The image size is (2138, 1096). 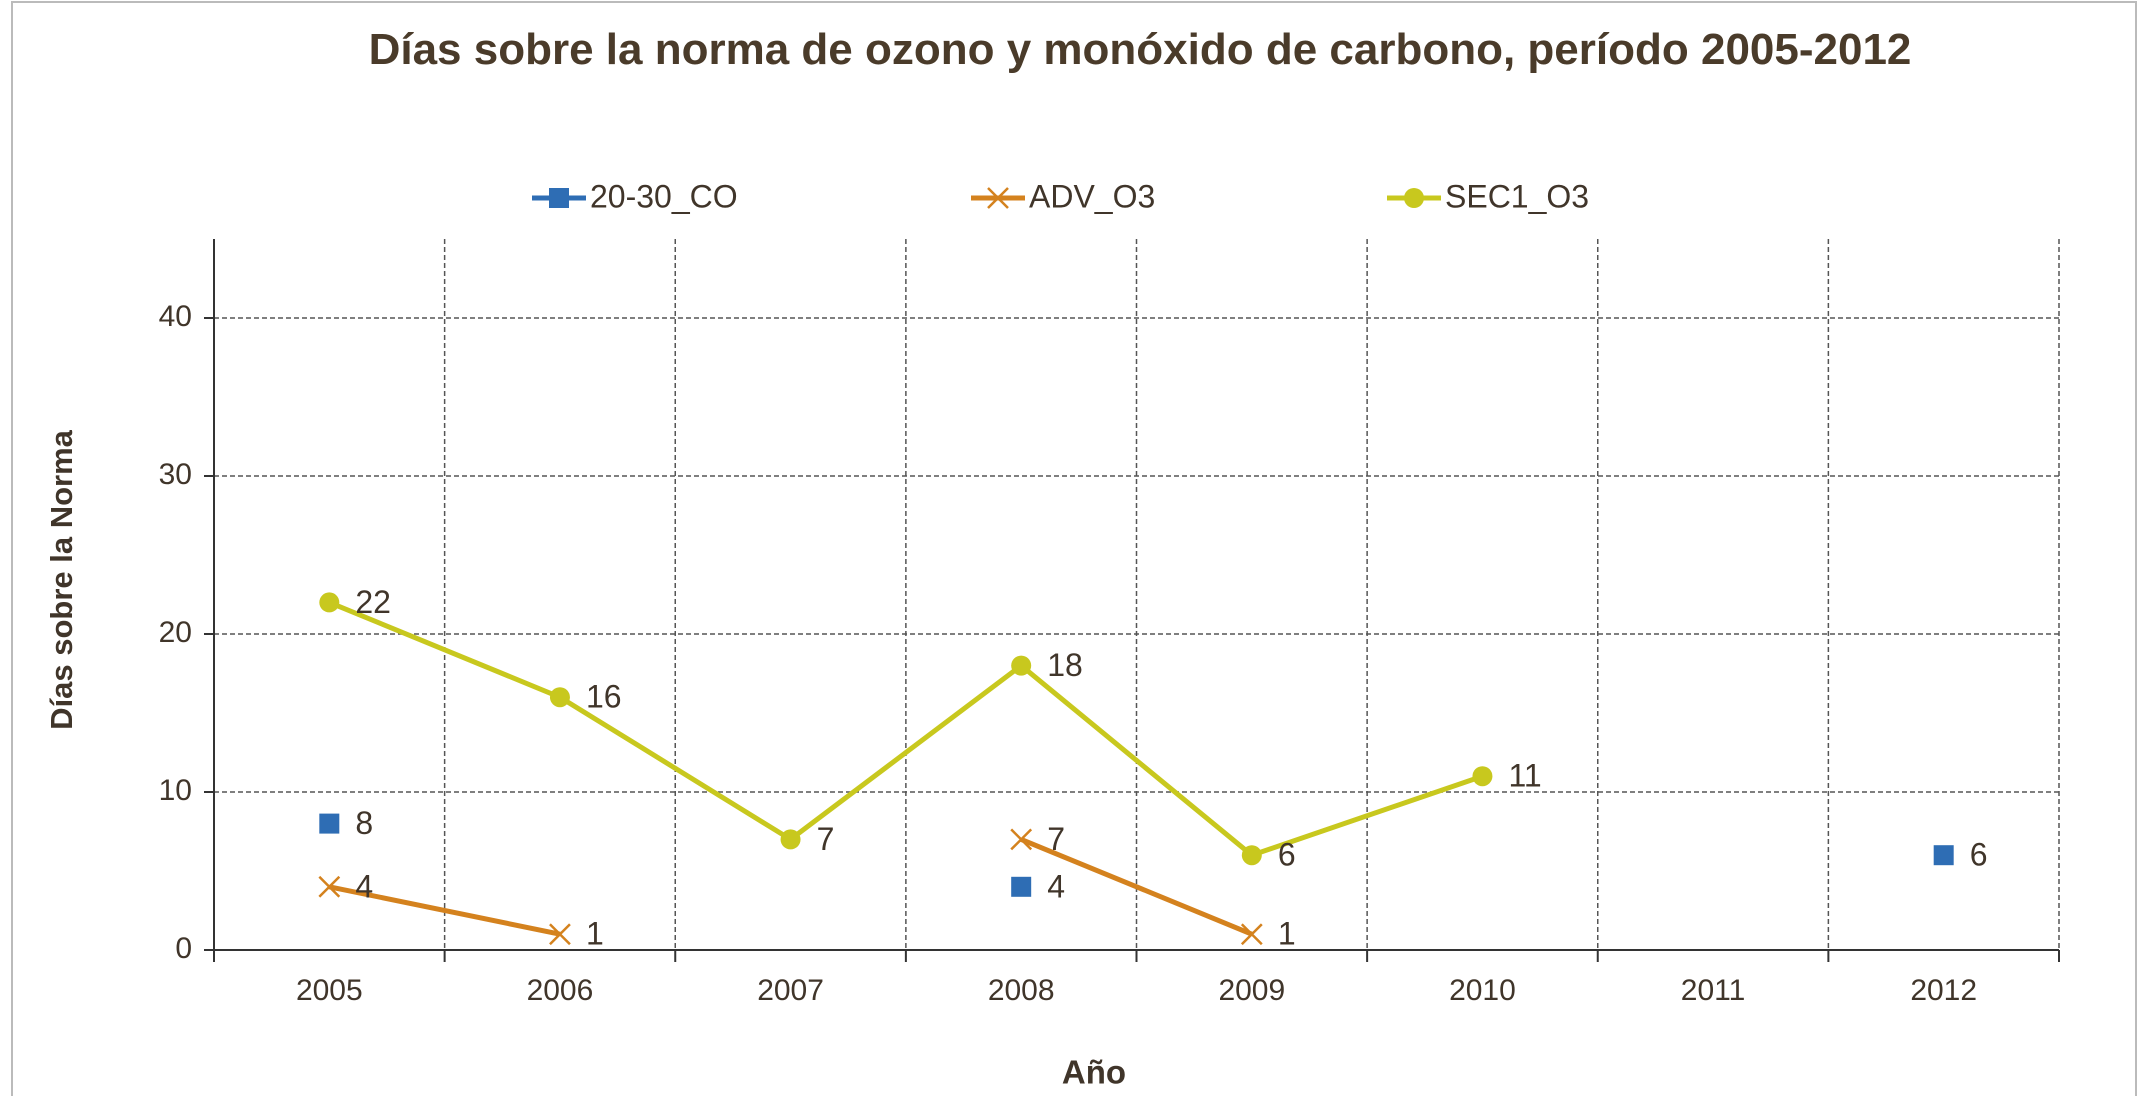 I want to click on x-axis-label: Año, so click(x=1094, y=1072).